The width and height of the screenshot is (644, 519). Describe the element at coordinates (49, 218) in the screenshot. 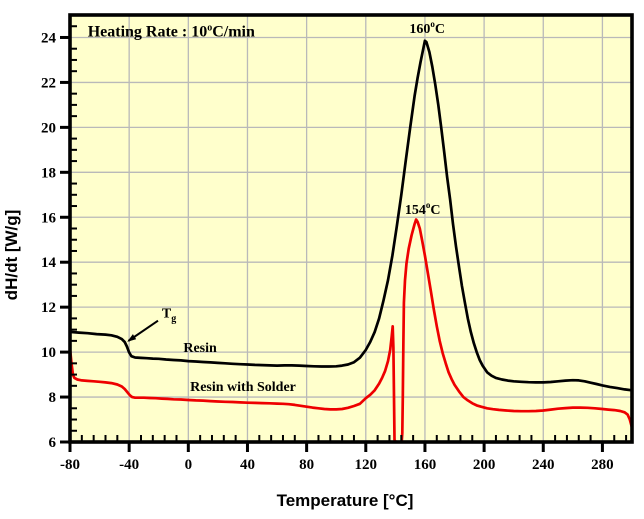

I see `y-tick-label: 16` at that location.